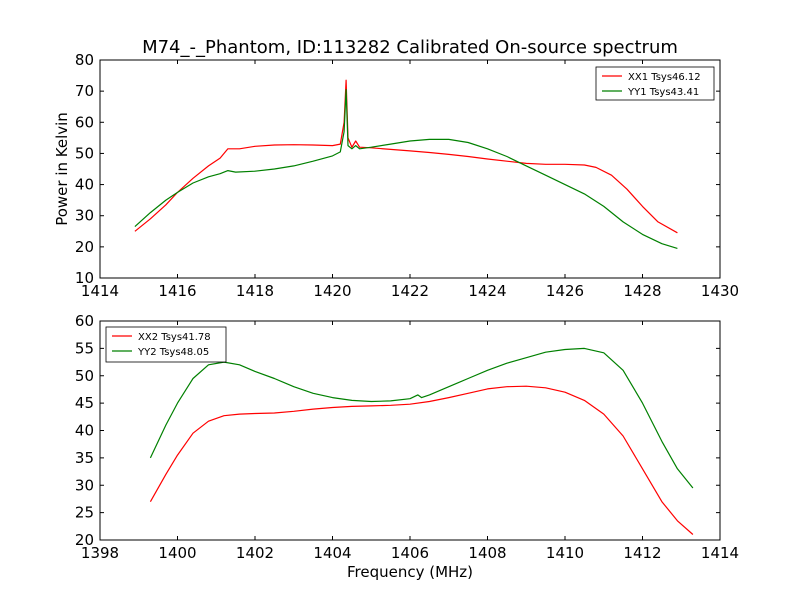 The width and height of the screenshot is (800, 604). What do you see at coordinates (642, 291) in the screenshot?
I see `x-tick-label: 1428` at bounding box center [642, 291].